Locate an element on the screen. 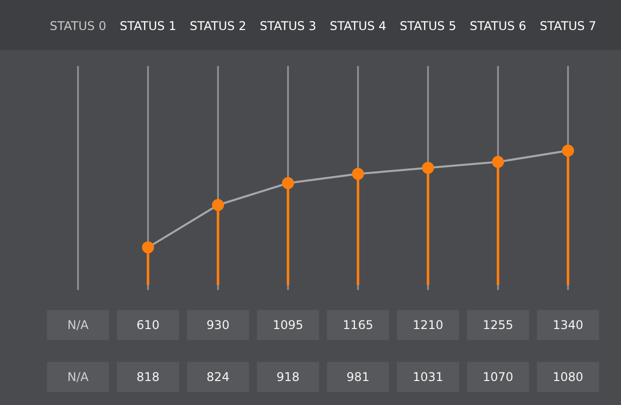  text: 818 is located at coordinates (148, 377).